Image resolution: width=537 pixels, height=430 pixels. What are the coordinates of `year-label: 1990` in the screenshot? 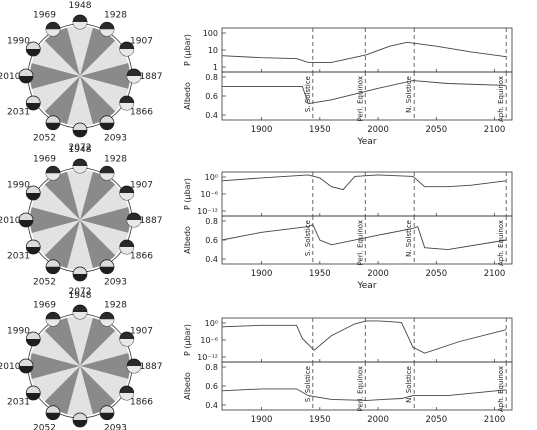 It's located at (18, 332).